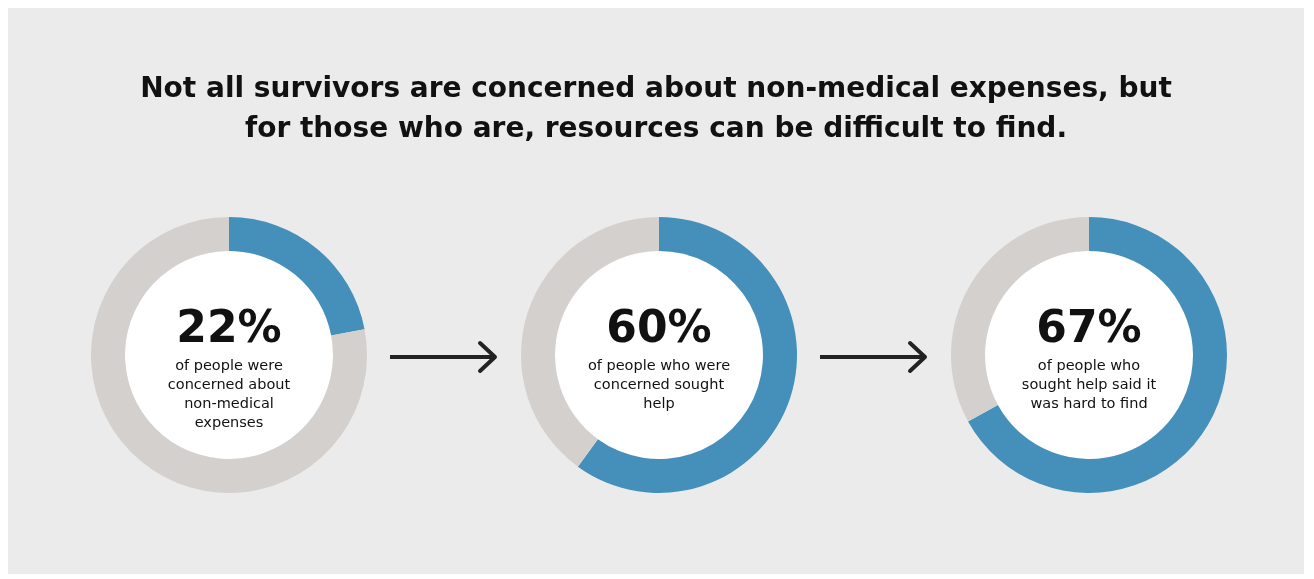 The height and width of the screenshot is (579, 1314). Describe the element at coordinates (656, 108) in the screenshot. I see `text: Not all survivors are concerned about non-medical expenses, but for those who are, resources can be difficult to find.` at that location.